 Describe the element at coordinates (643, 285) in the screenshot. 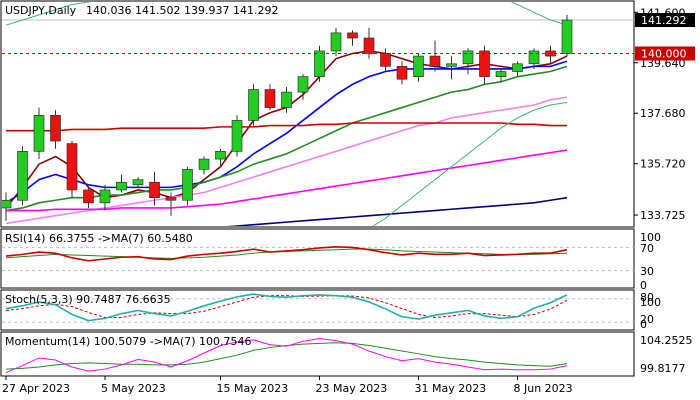

I see `rsi-tick-0: 0` at that location.